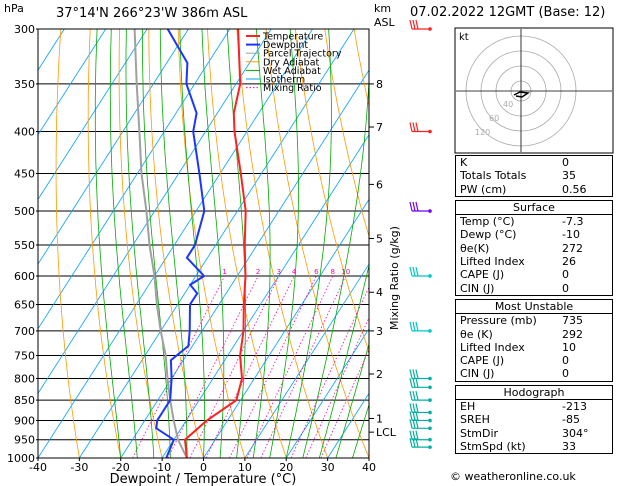  Describe the element at coordinates (152, 13) in the screenshot. I see `location-label: 37°14'N 266°23'W 386m ASL` at that location.